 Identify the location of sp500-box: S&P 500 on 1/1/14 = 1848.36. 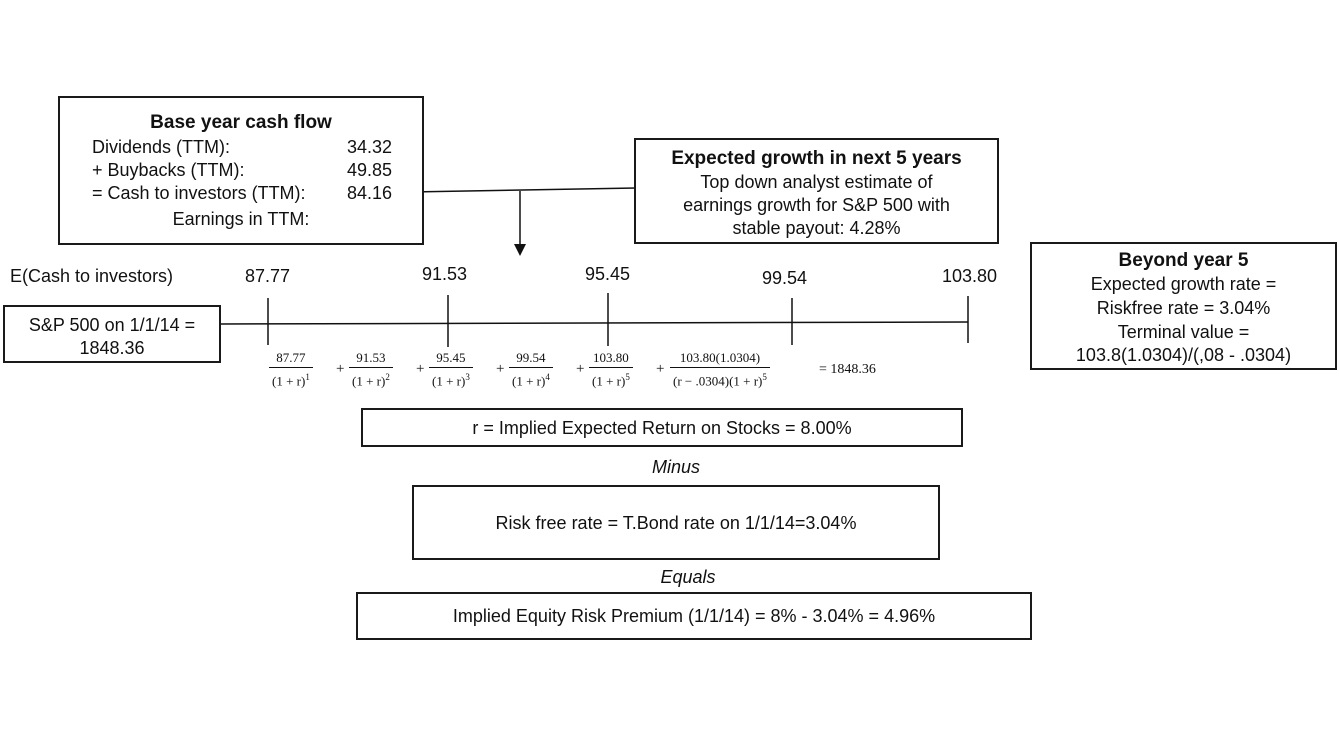
(112, 334).